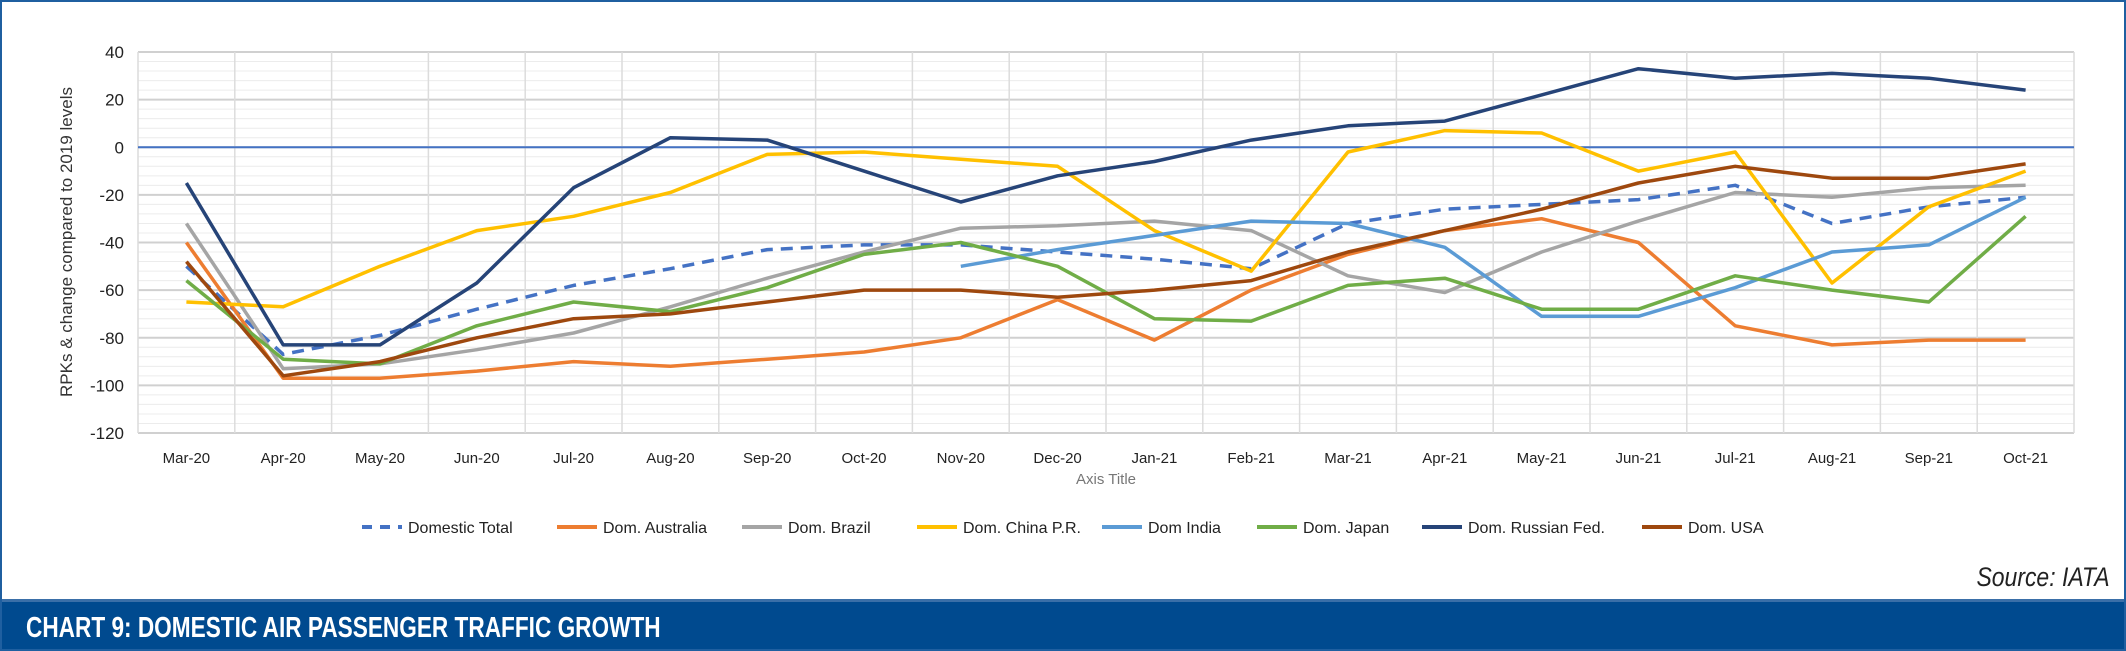 This screenshot has height=651, width=2126. Describe the element at coordinates (767, 458) in the screenshot. I see `x-tick-label: Sep-20` at that location.